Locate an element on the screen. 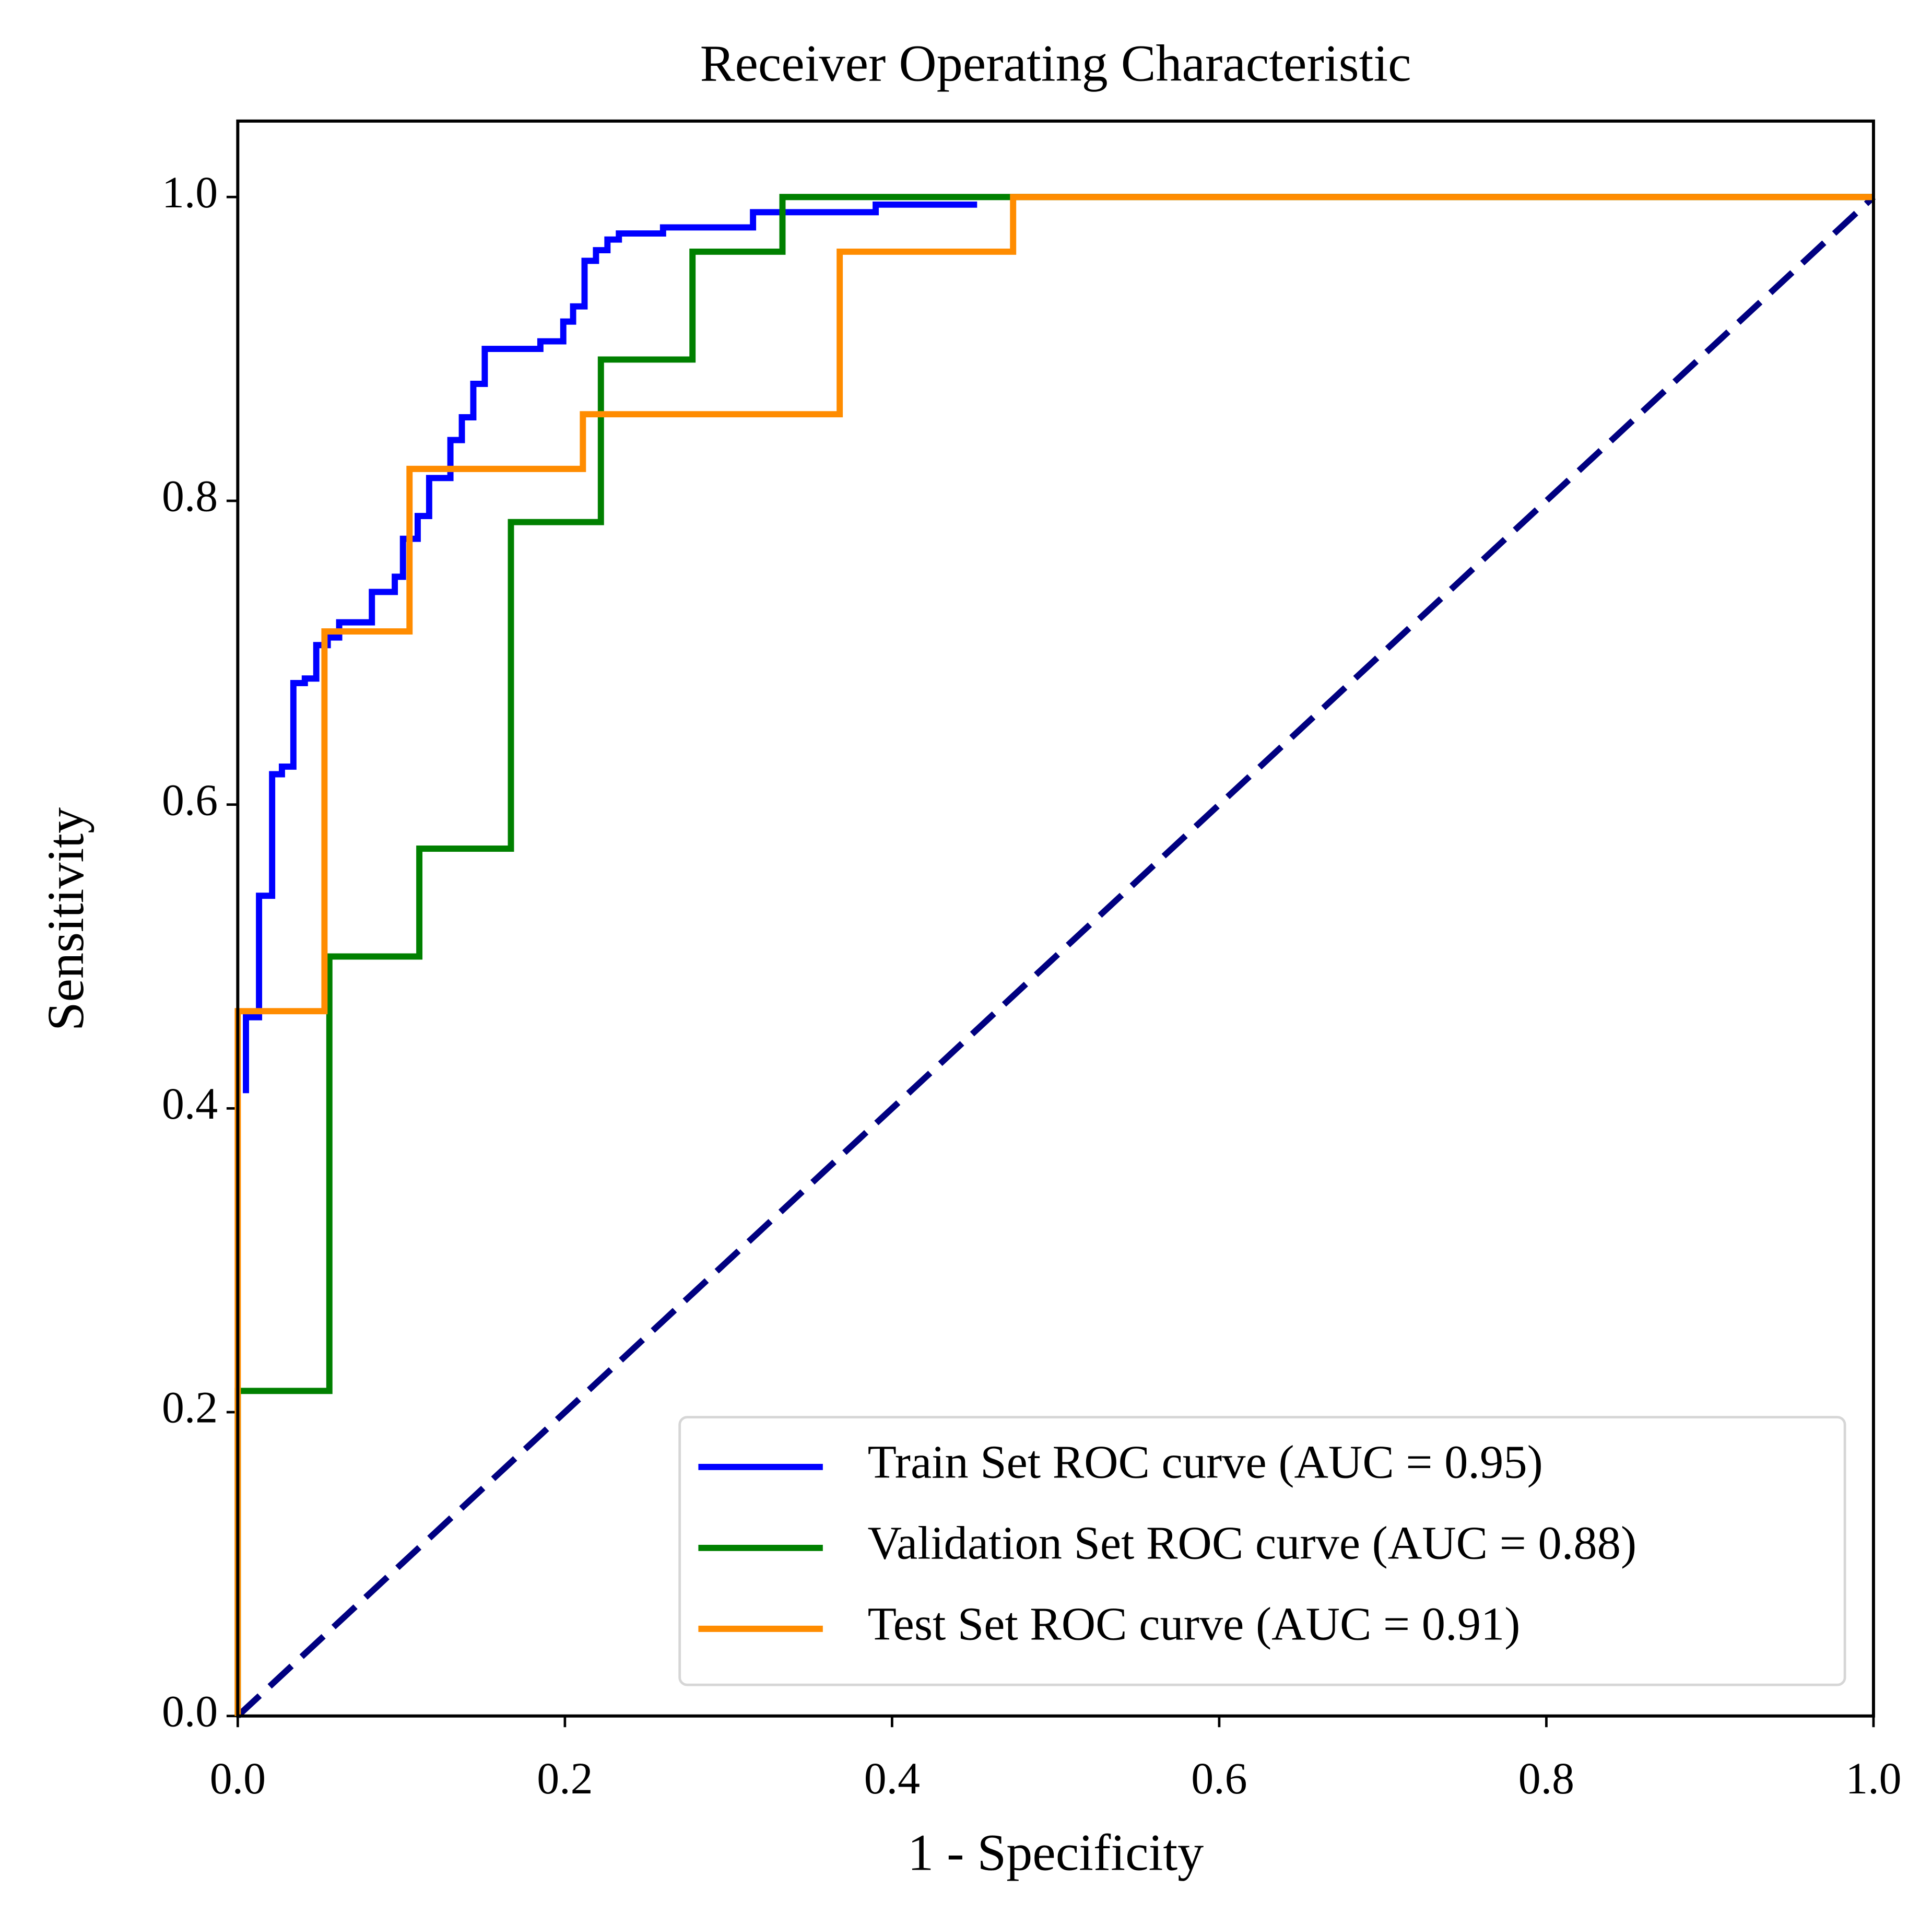 The height and width of the screenshot is (1913, 1932). chart-title: Receiver Operating Characteristic is located at coordinates (1055, 63).